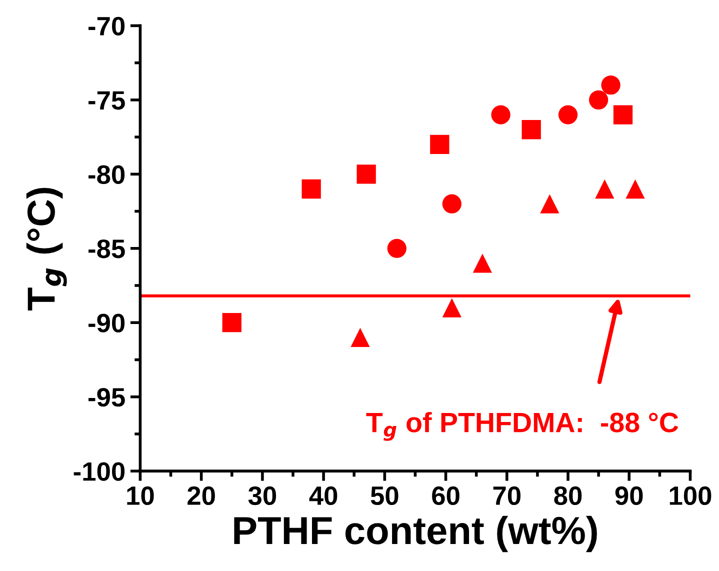  What do you see at coordinates (691, 496) in the screenshot?
I see `x-tick-label: 100` at bounding box center [691, 496].